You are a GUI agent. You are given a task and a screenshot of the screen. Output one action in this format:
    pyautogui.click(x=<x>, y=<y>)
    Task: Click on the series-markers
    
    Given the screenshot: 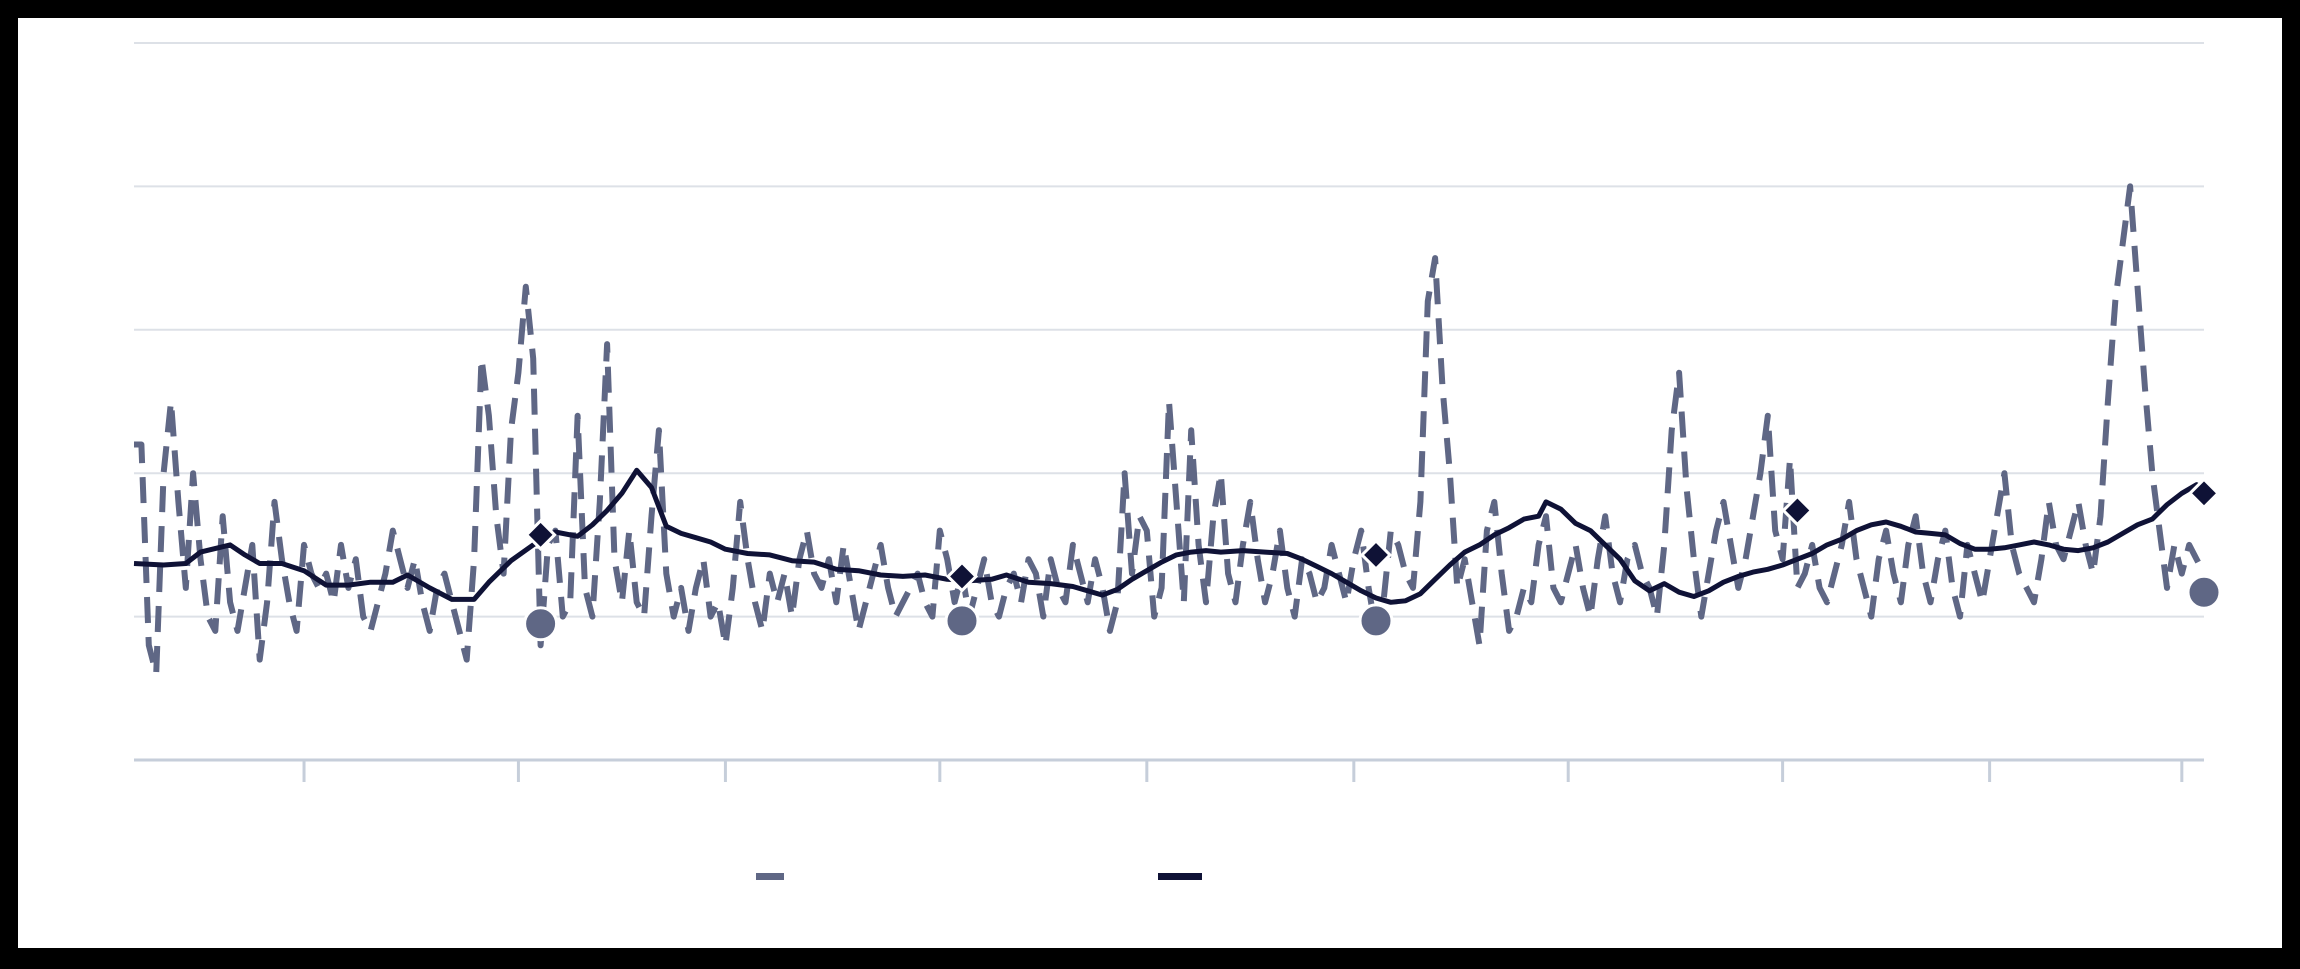 What is the action you would take?
    pyautogui.click(x=1372, y=559)
    